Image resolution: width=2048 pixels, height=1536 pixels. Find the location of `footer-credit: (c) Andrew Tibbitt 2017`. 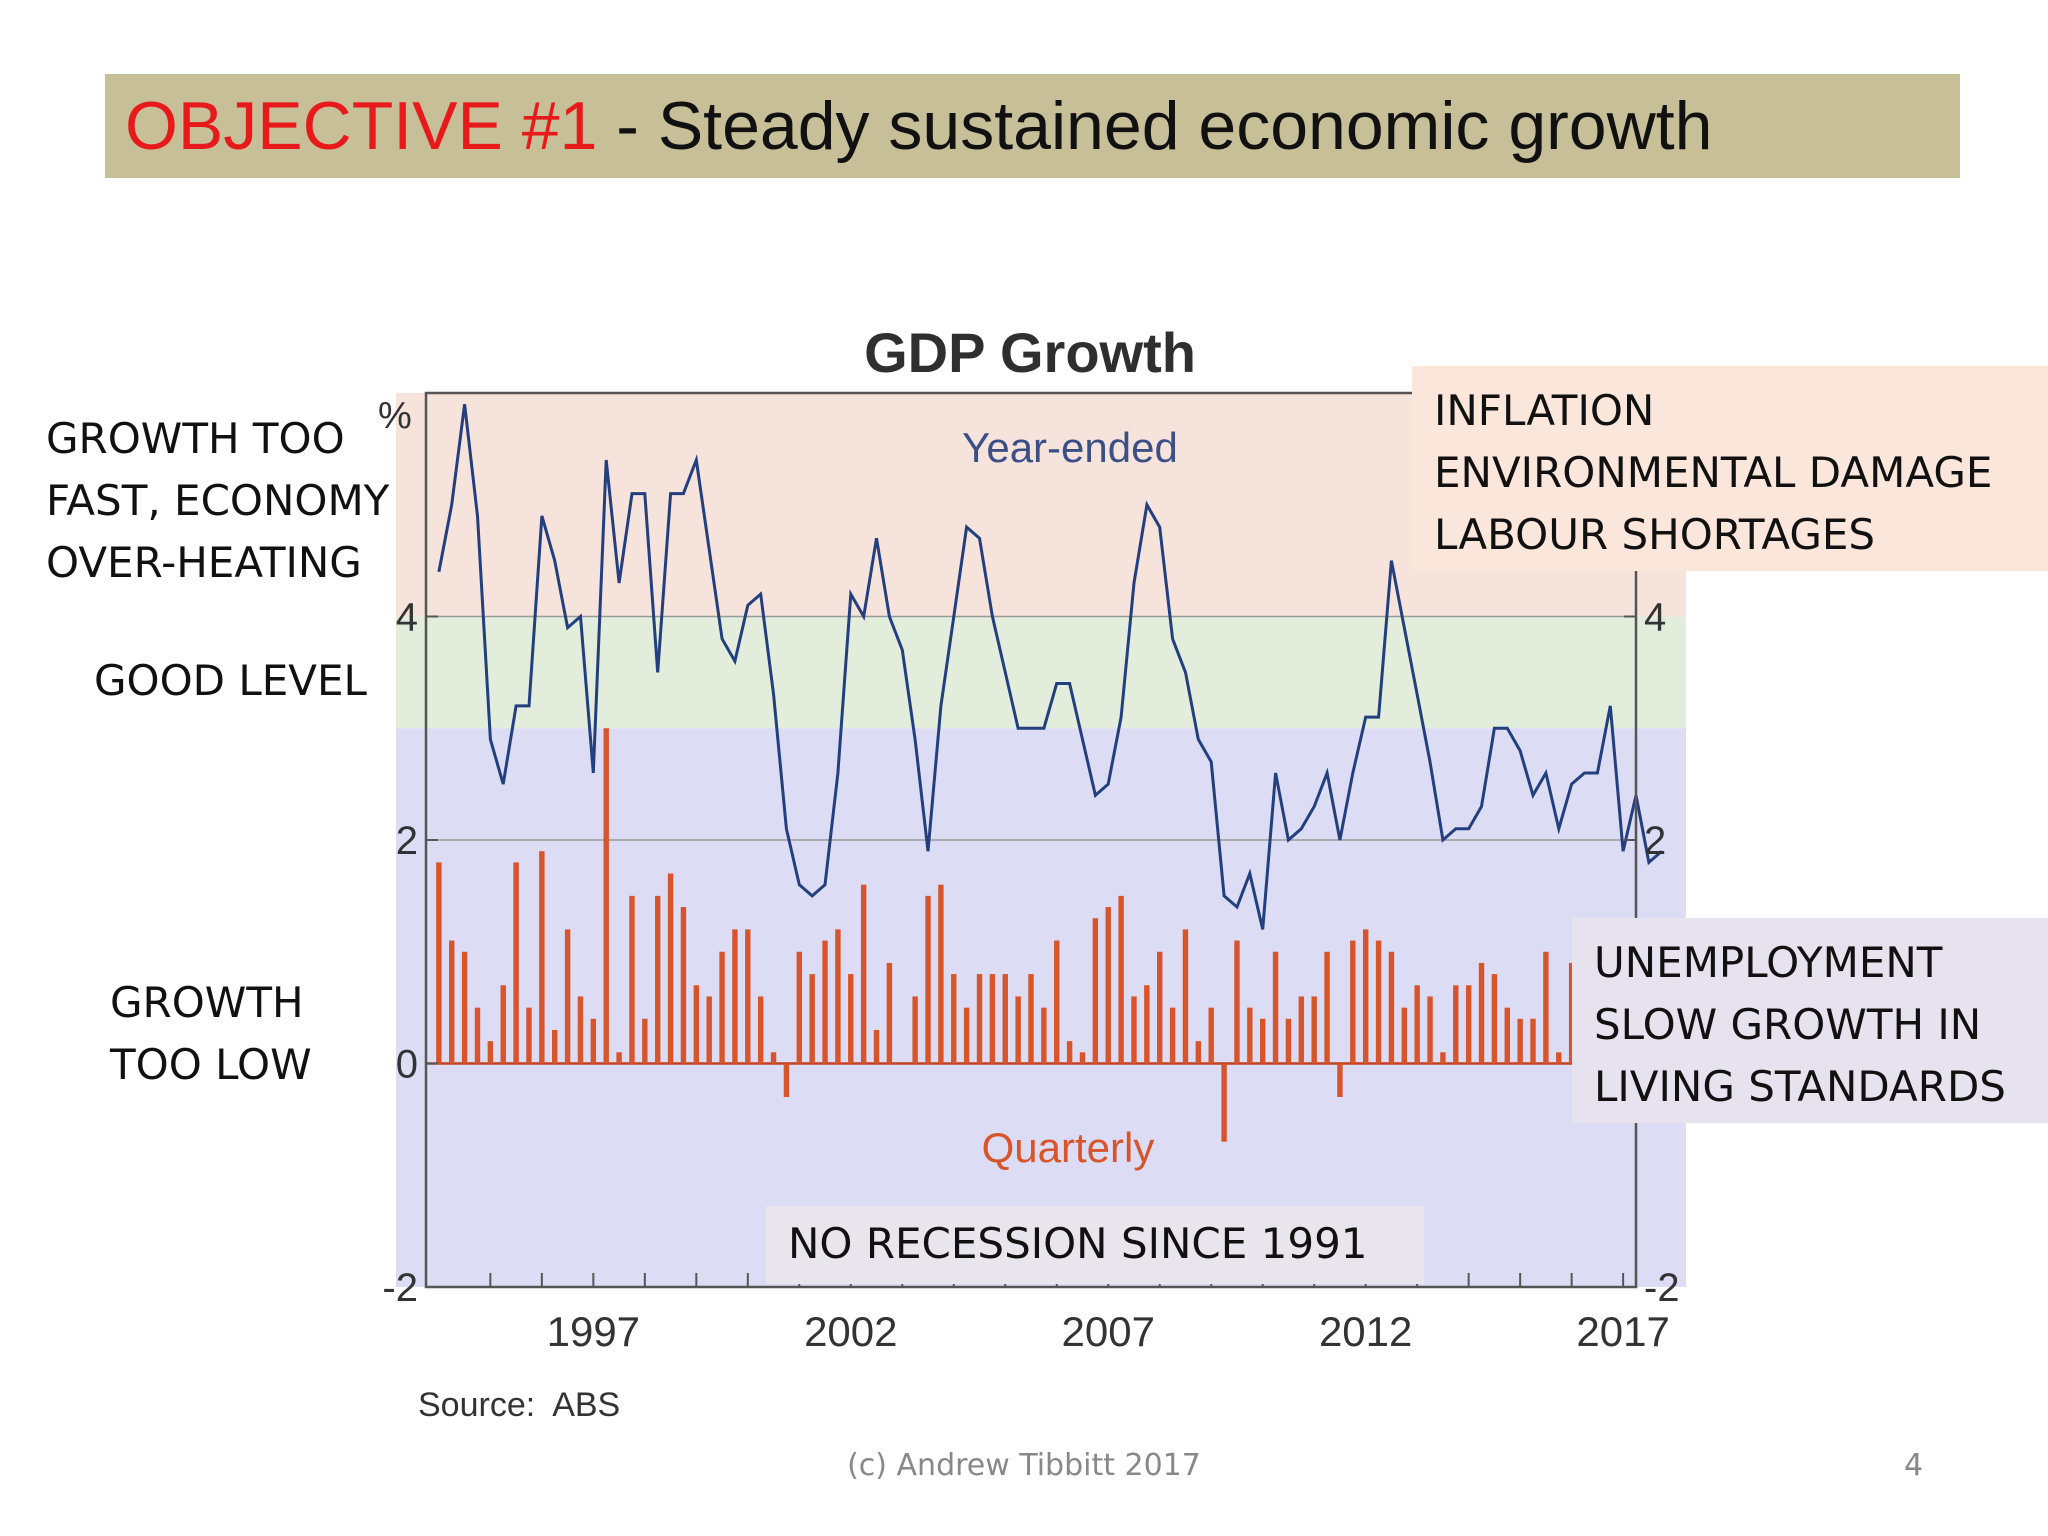

footer-credit: (c) Andrew Tibbitt 2017 is located at coordinates (1024, 1465).